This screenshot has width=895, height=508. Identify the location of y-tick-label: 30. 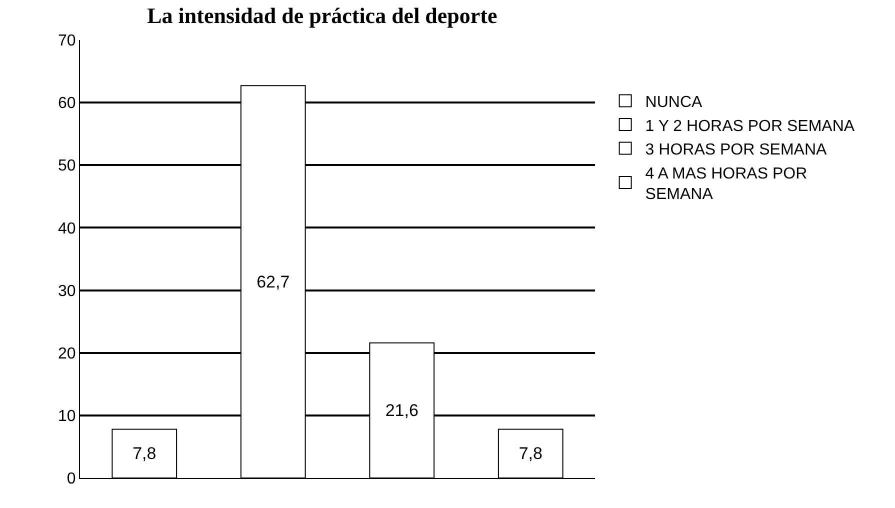
(67, 291).